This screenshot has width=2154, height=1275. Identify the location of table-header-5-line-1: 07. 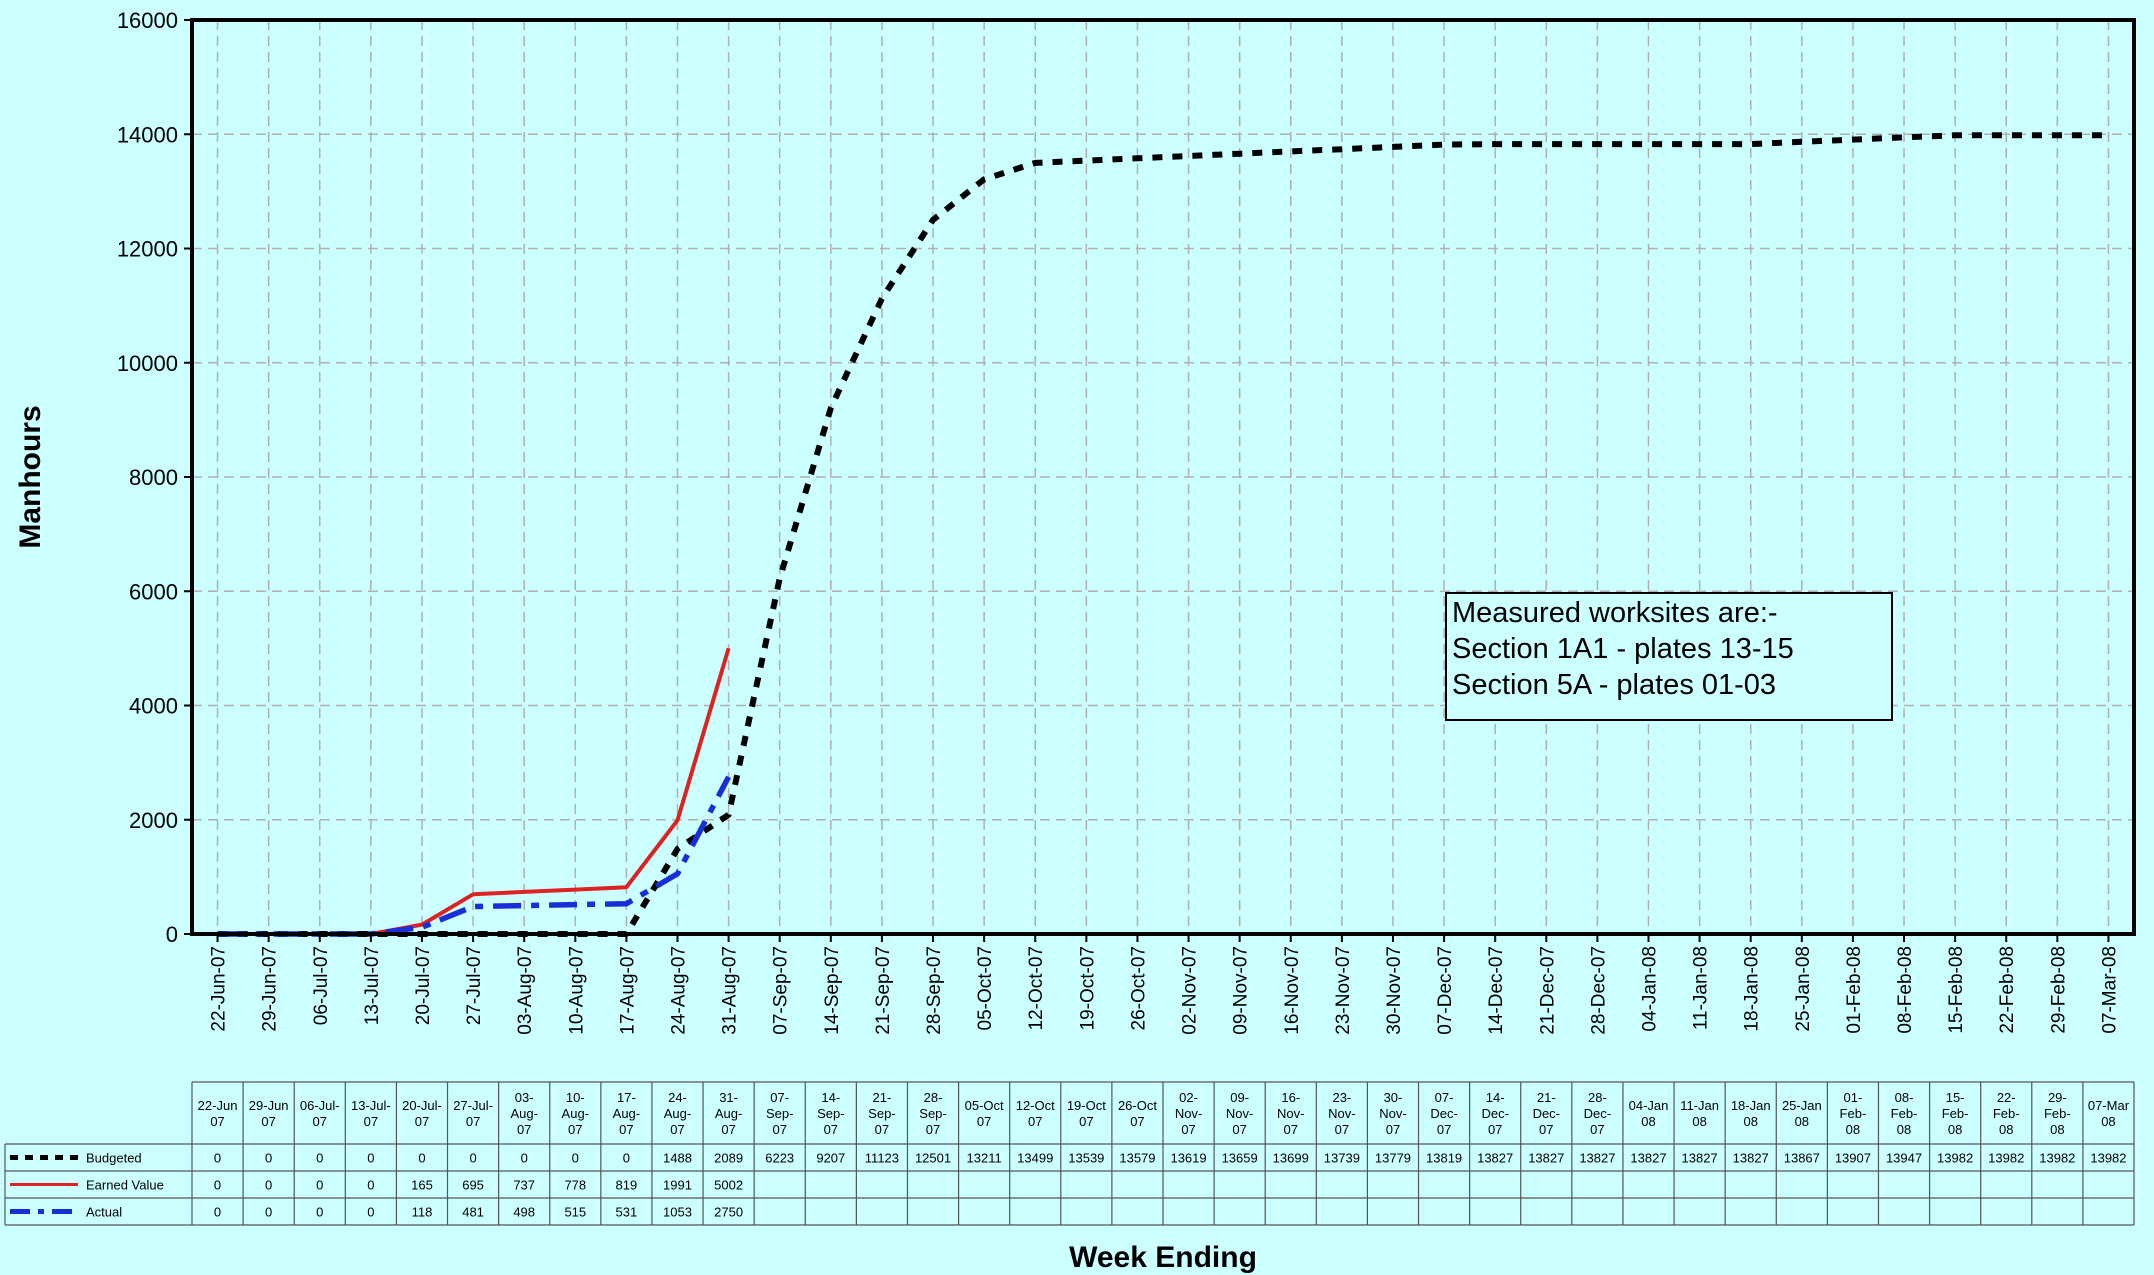
(473, 1121).